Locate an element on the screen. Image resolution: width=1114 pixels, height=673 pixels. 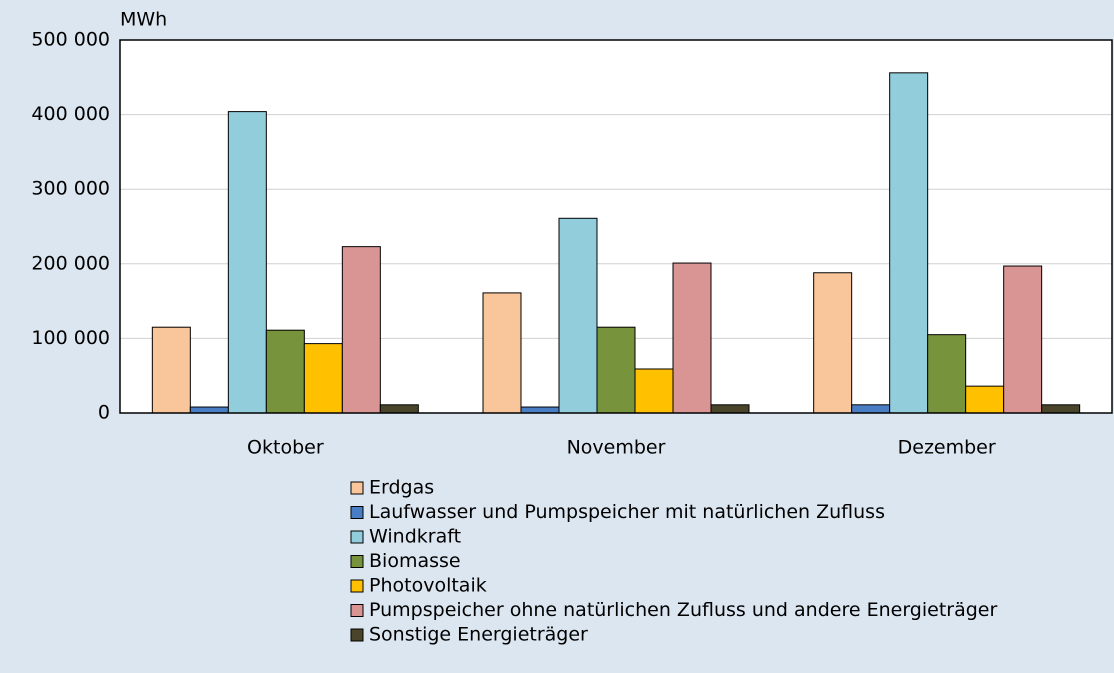
y-tick-label: 300 000 is located at coordinates (70, 189).